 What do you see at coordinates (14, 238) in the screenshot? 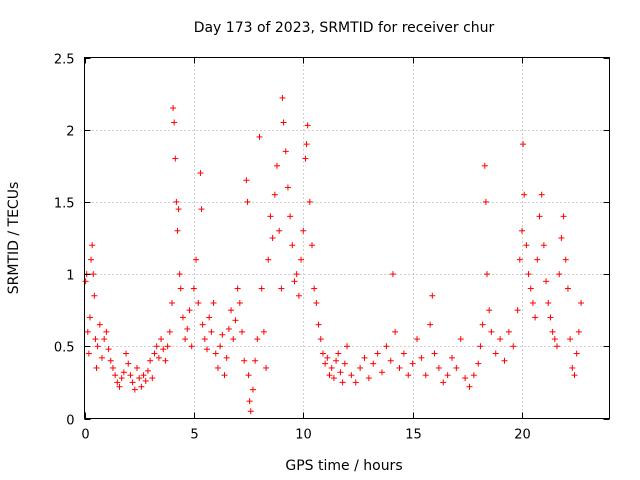
I see `y-axis-label: SRMTID / TECUs` at bounding box center [14, 238].